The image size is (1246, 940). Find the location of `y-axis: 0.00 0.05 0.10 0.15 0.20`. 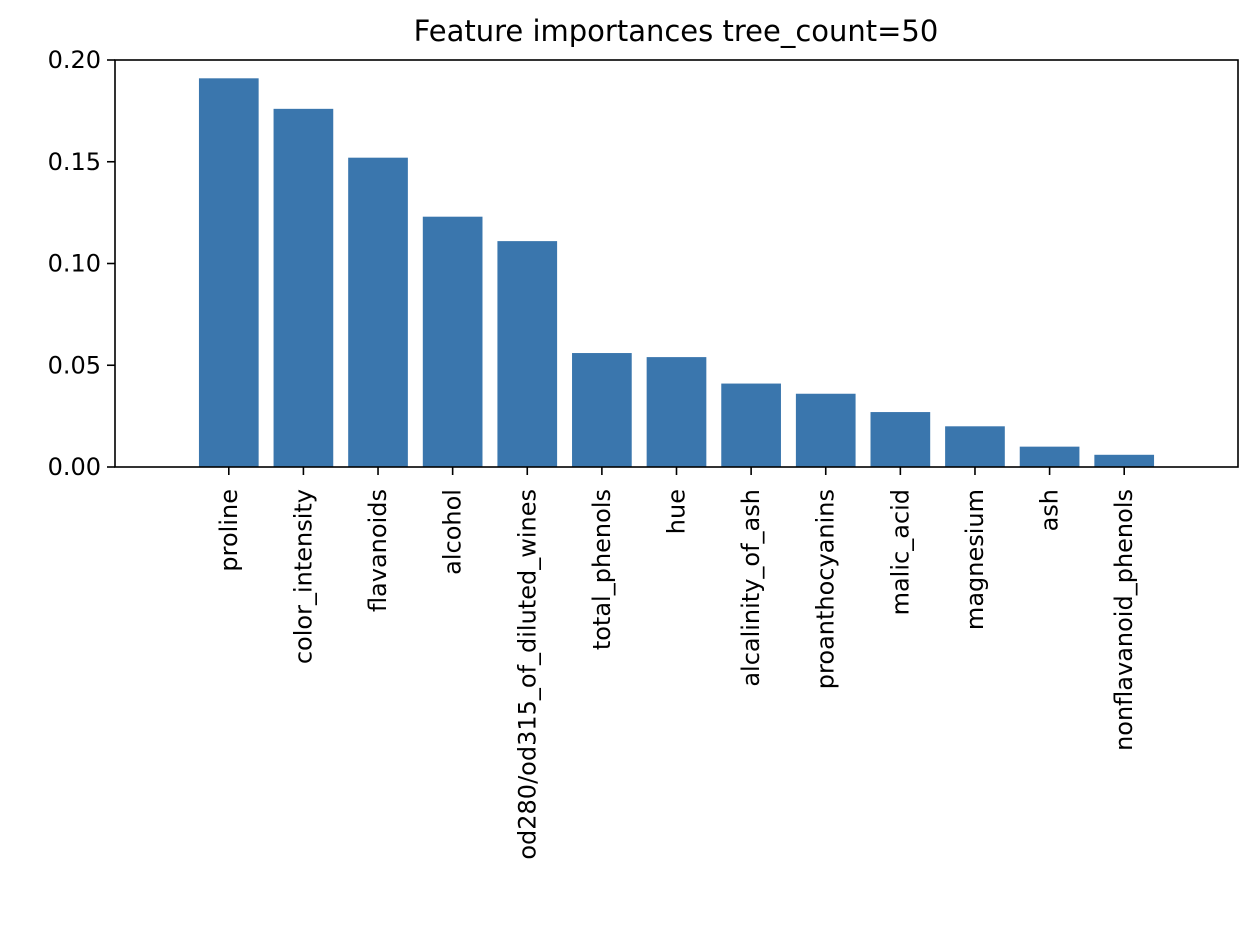

y-axis: 0.00 0.05 0.10 0.15 0.20 is located at coordinates (81, 263).